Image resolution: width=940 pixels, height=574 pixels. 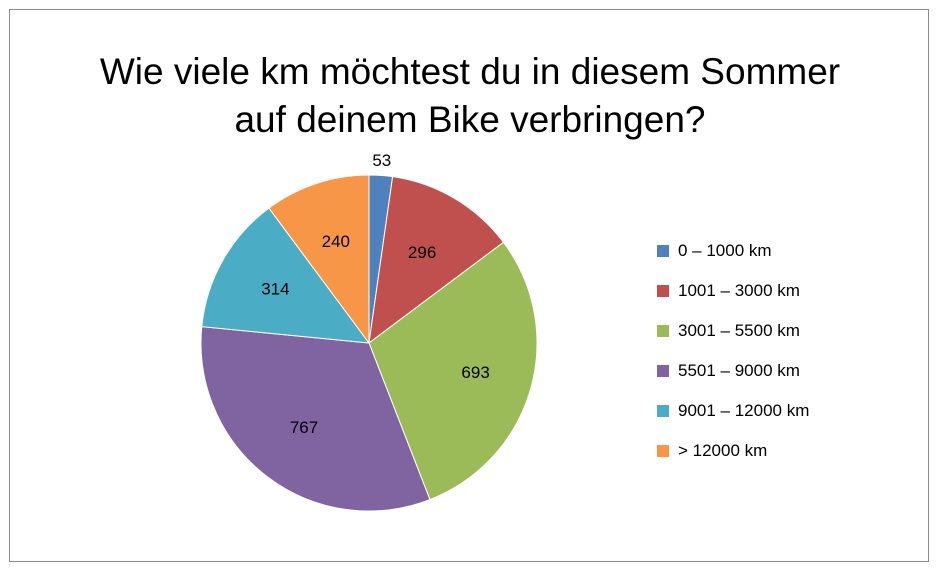 I want to click on legend-item-3: 5501 – 9000 km, so click(x=733, y=371).